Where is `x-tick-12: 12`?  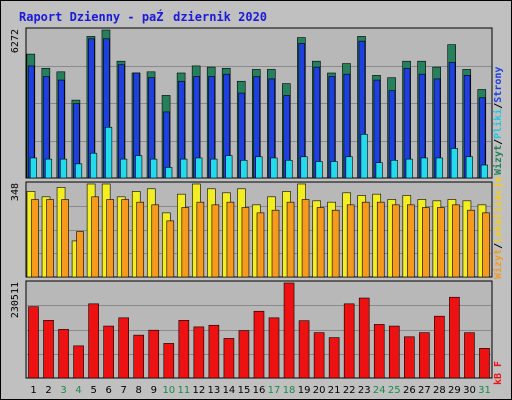
x-tick-12: 12 is located at coordinates (199, 390).